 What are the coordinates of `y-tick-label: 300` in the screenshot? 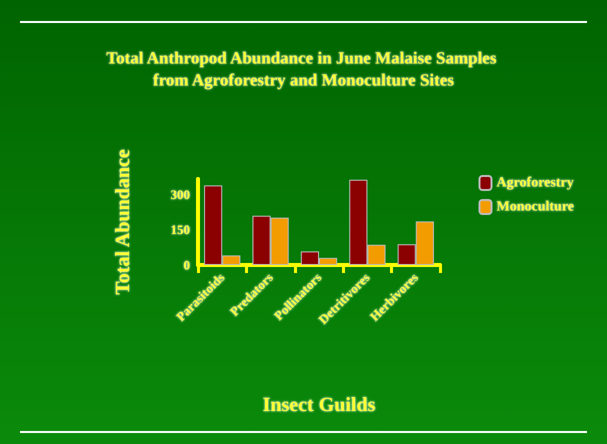 It's located at (180, 194).